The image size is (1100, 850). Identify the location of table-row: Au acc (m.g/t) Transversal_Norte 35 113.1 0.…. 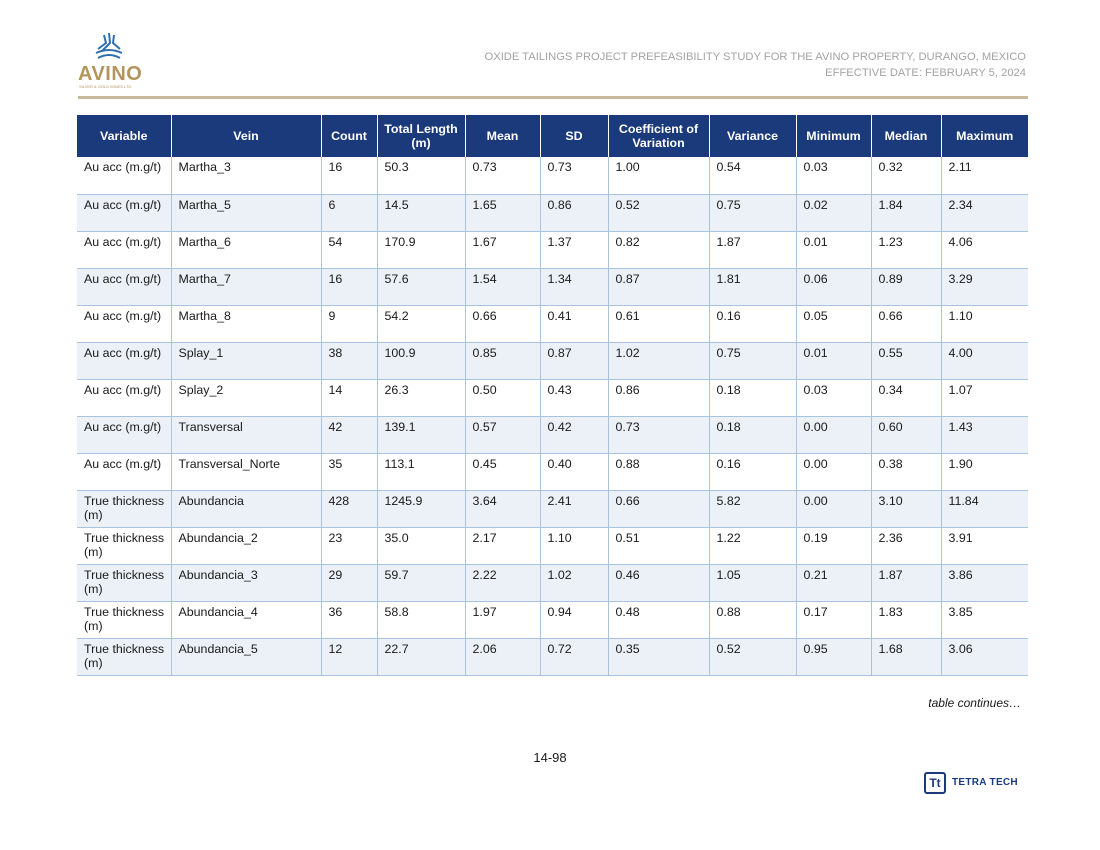
(552, 472).